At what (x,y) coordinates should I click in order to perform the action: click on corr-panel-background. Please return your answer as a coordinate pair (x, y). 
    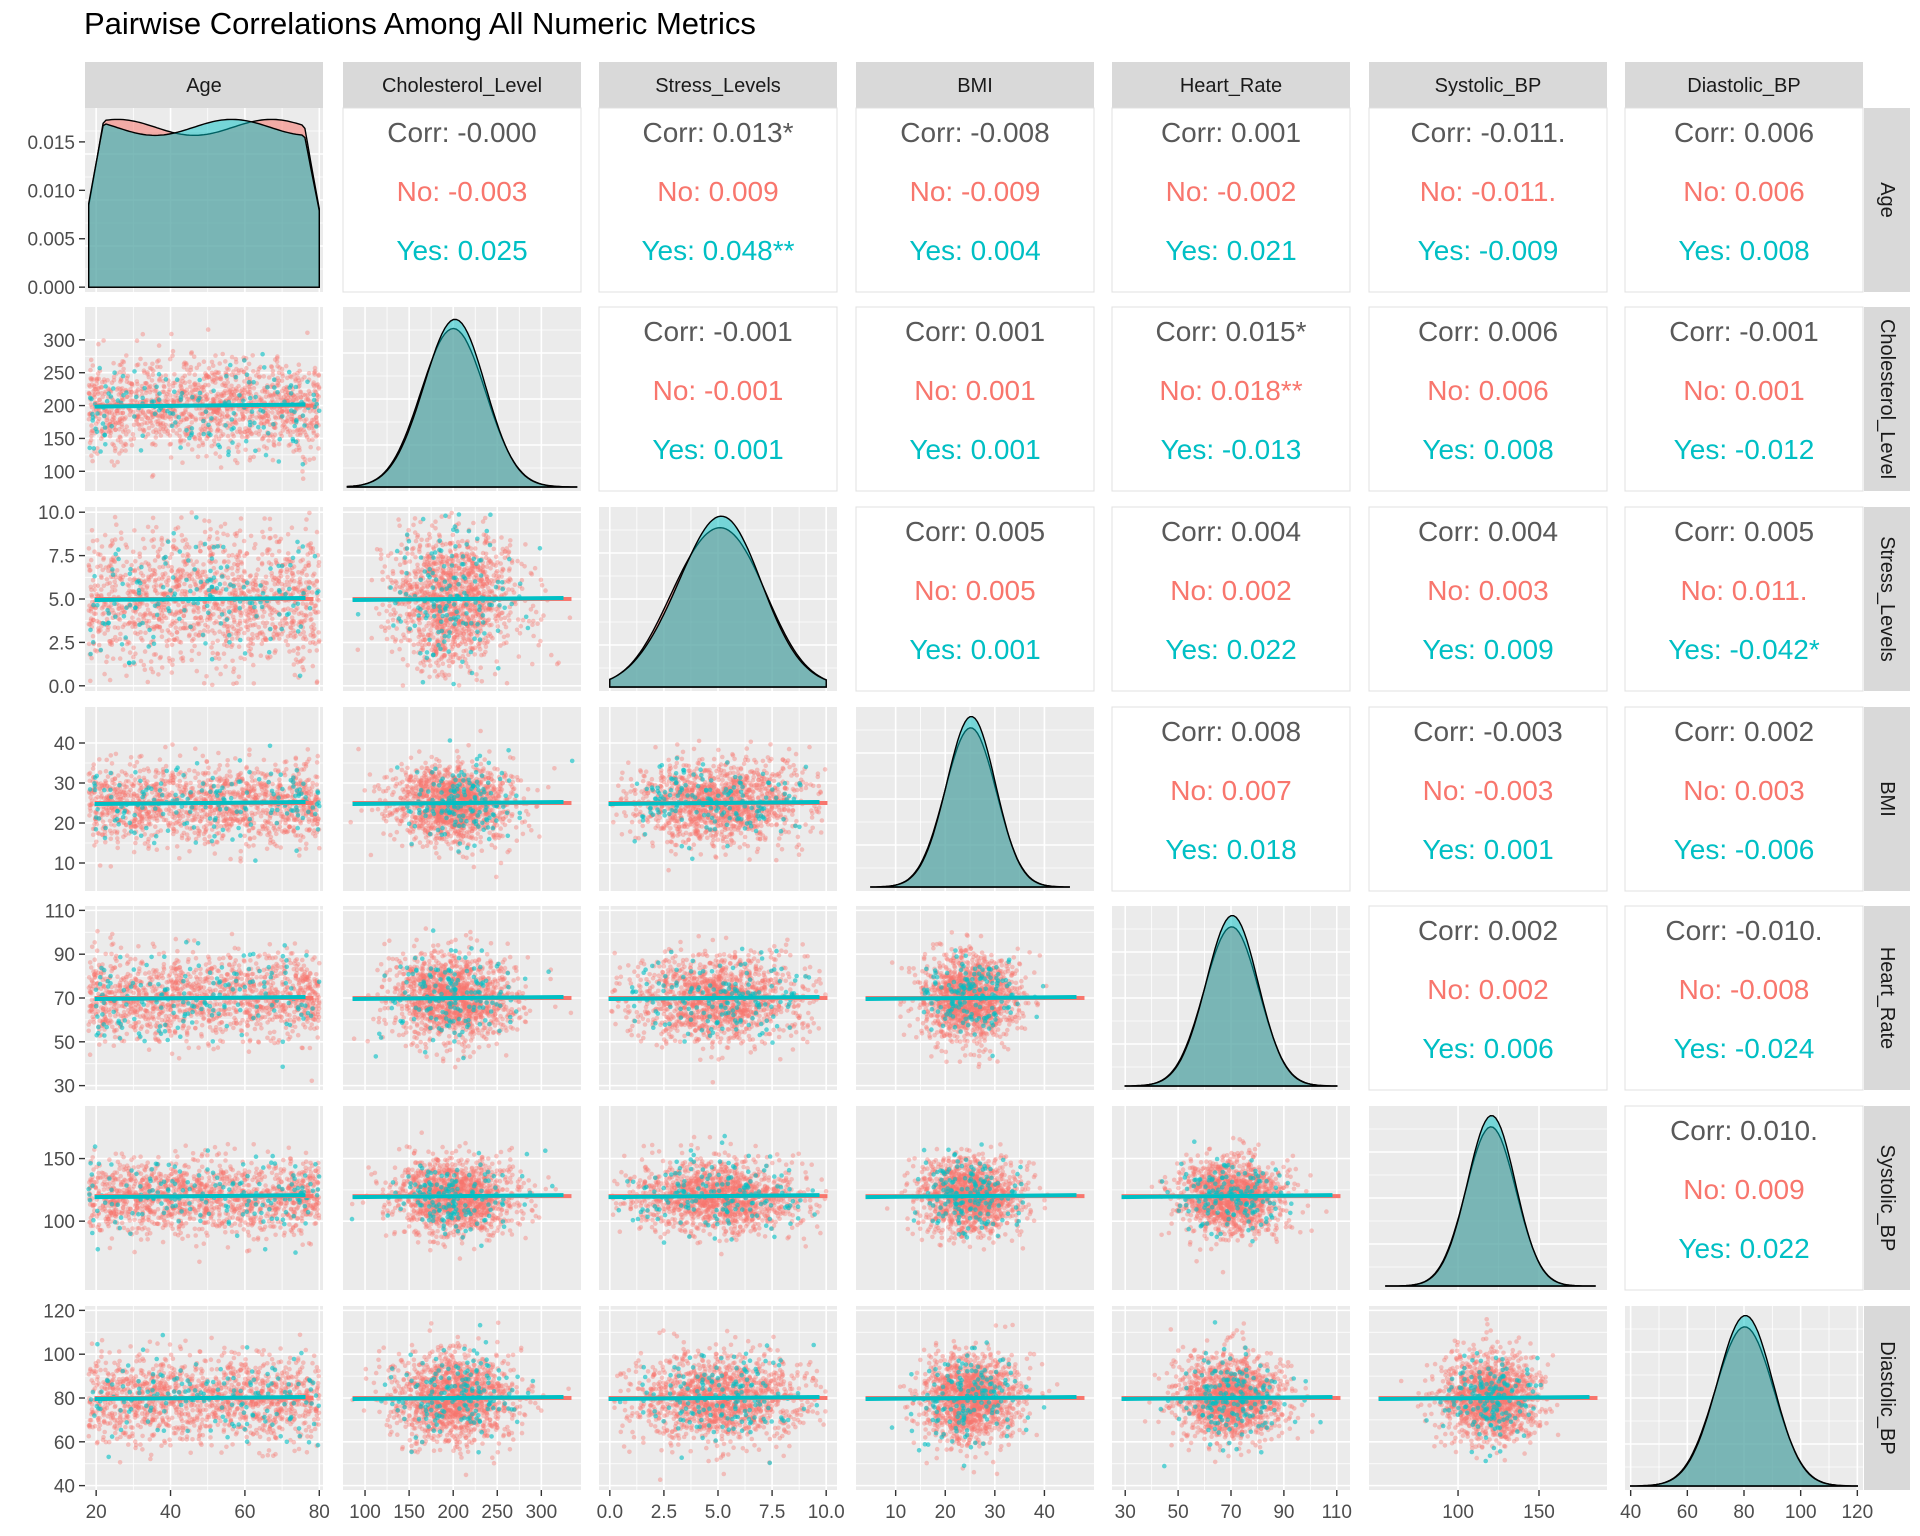
    Looking at the image, I should click on (1488, 200).